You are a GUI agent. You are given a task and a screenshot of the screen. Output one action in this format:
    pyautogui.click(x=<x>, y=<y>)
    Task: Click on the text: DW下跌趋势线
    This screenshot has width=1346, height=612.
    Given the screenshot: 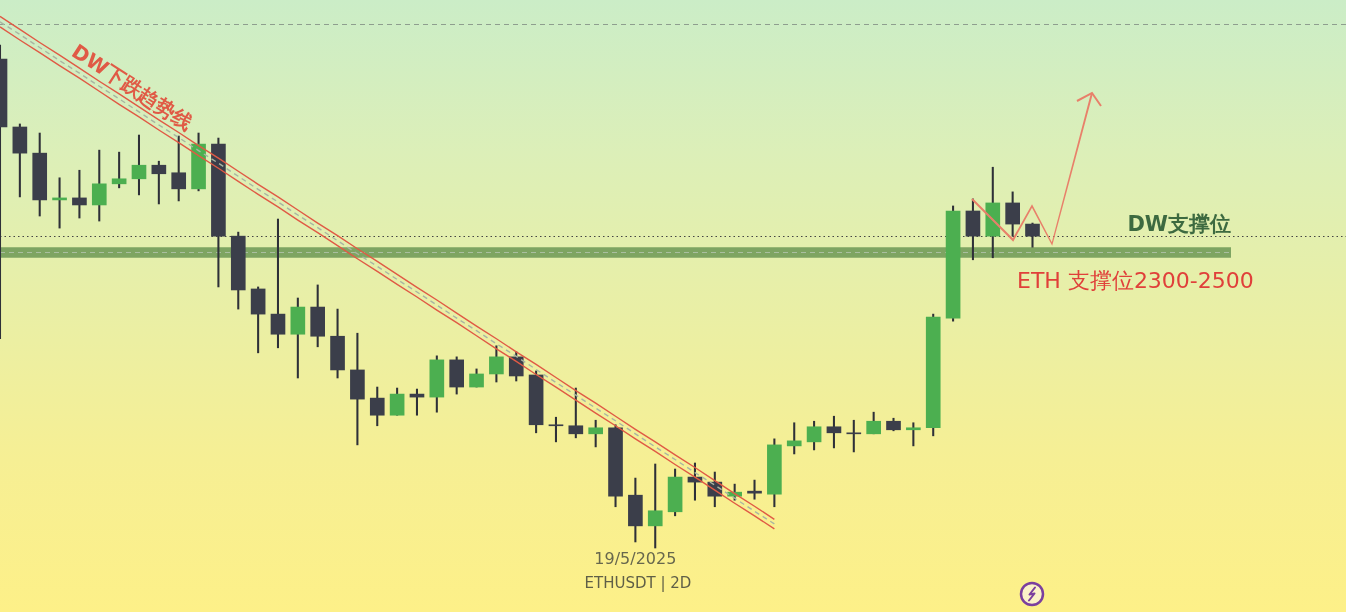 What is the action you would take?
    pyautogui.click(x=132, y=86)
    